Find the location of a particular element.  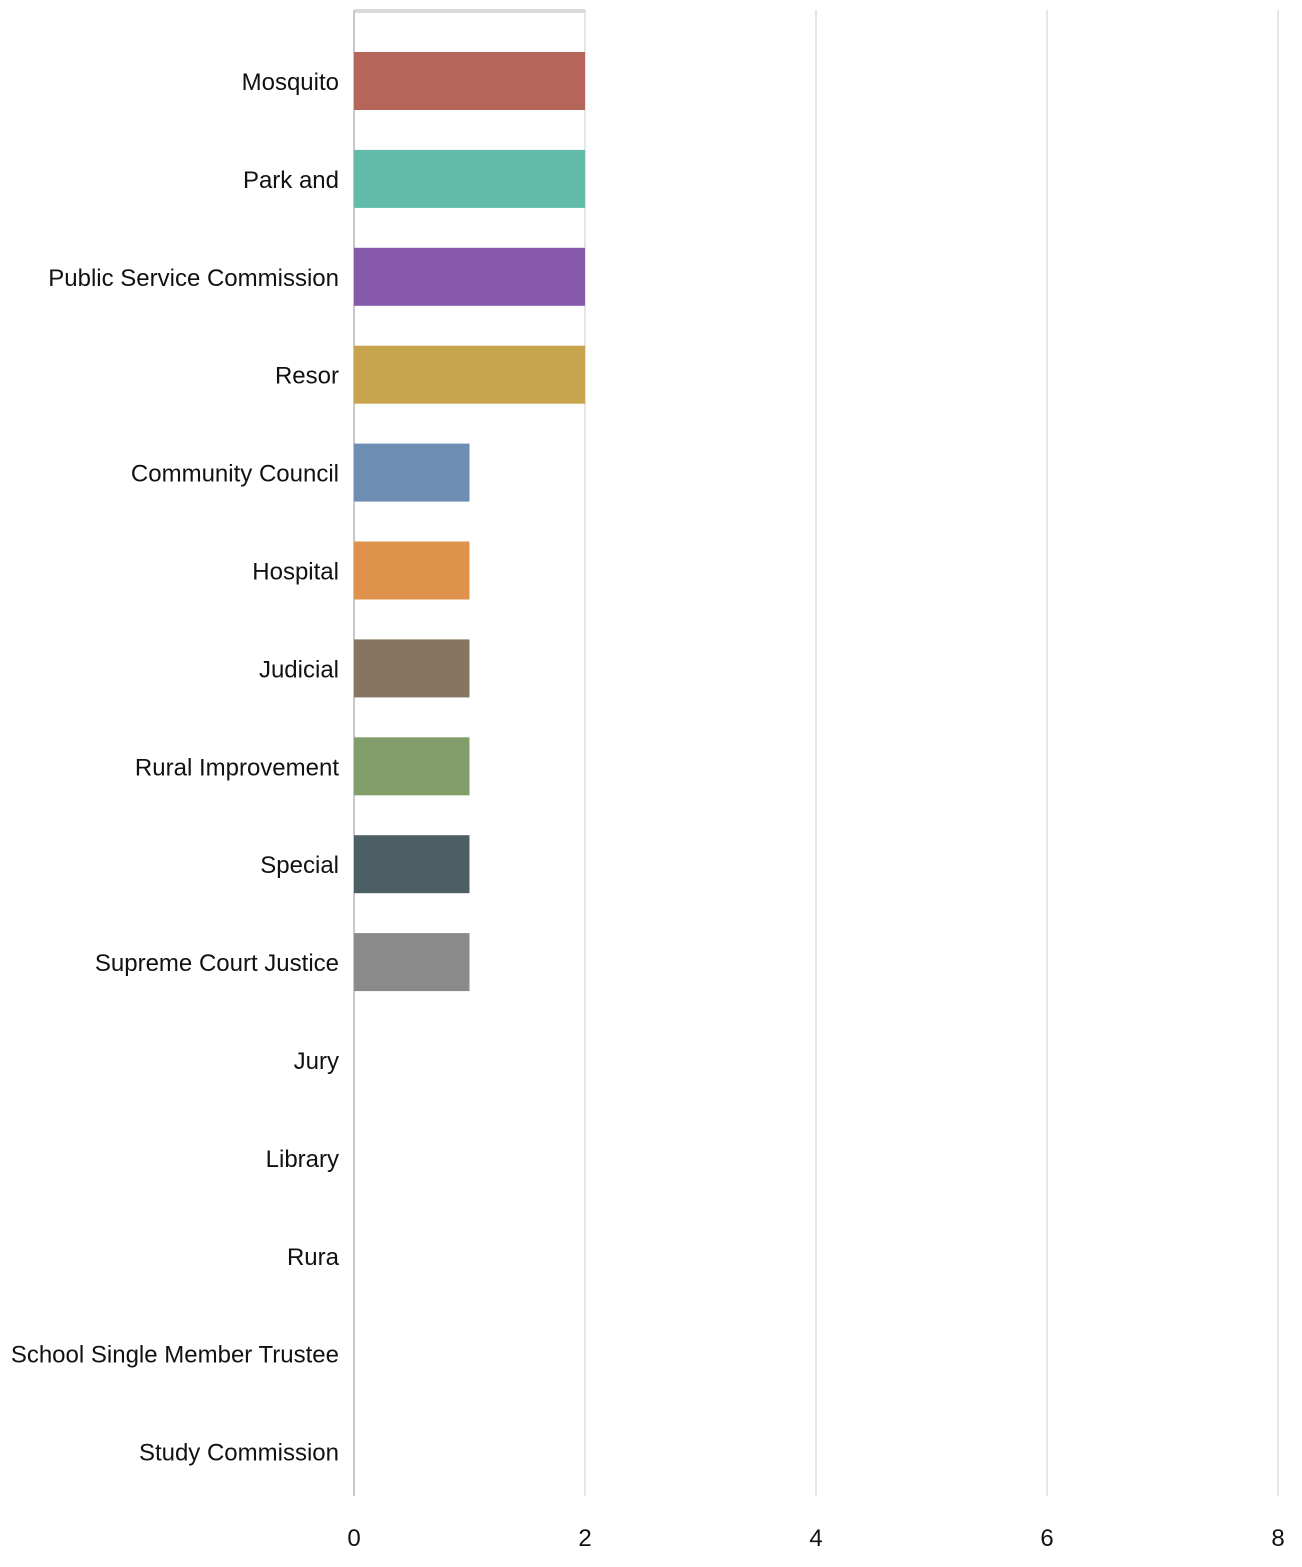

bar-judicial is located at coordinates (412, 668).